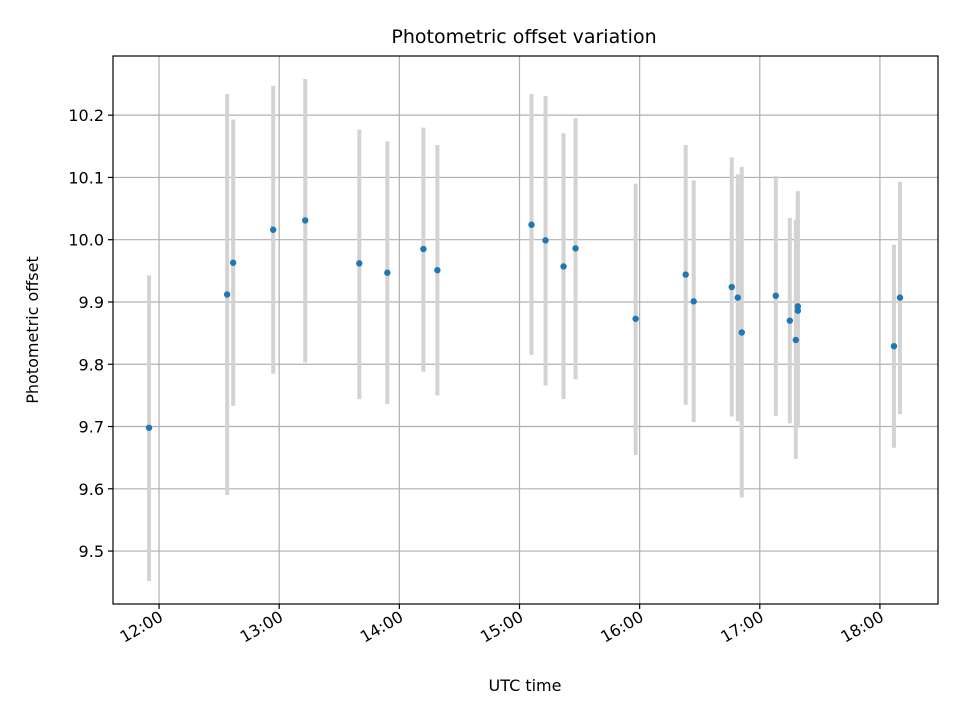  I want to click on x-tick-label: 14:00, so click(381, 627).